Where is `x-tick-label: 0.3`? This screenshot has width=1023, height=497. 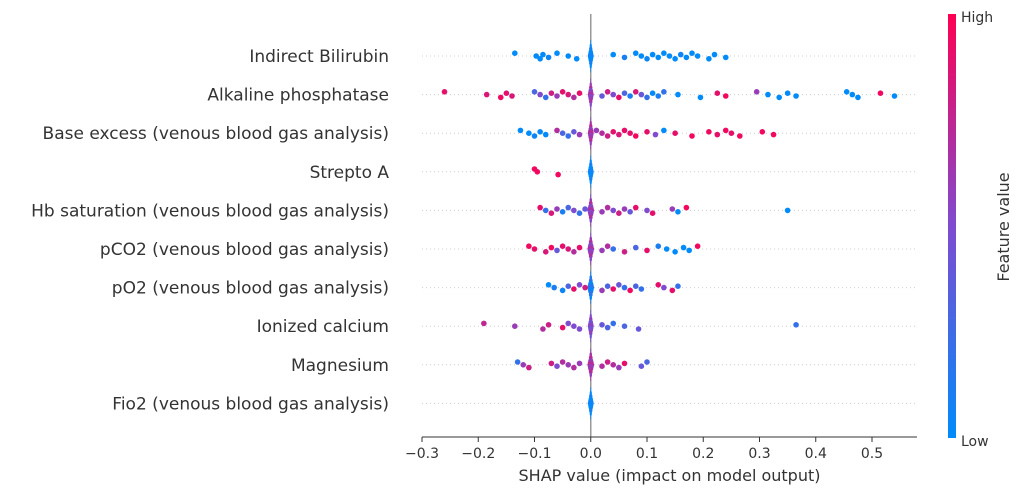
x-tick-label: 0.3 is located at coordinates (759, 454).